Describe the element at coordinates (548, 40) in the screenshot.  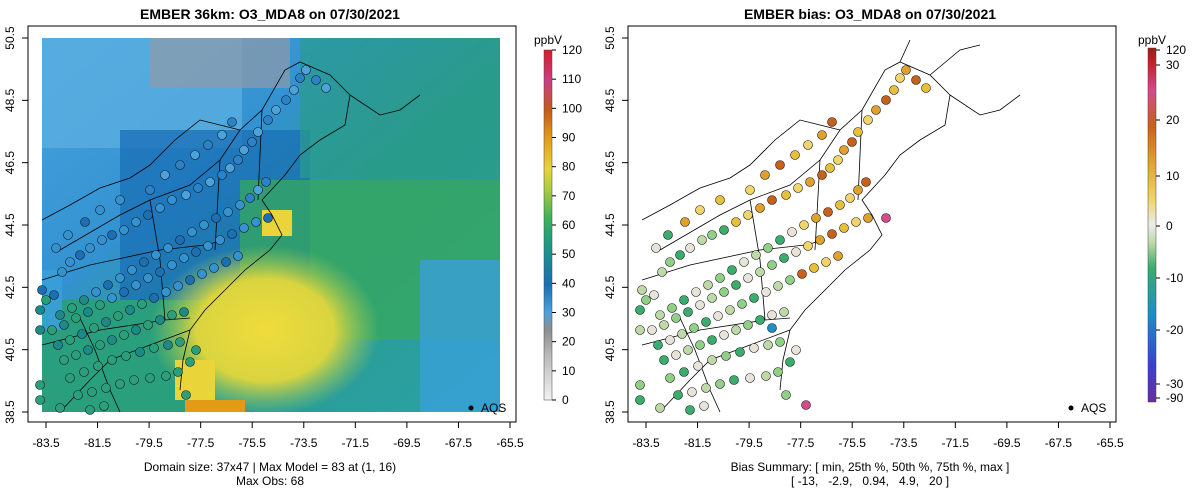
I see `left-legend-unit: ppbV` at that location.